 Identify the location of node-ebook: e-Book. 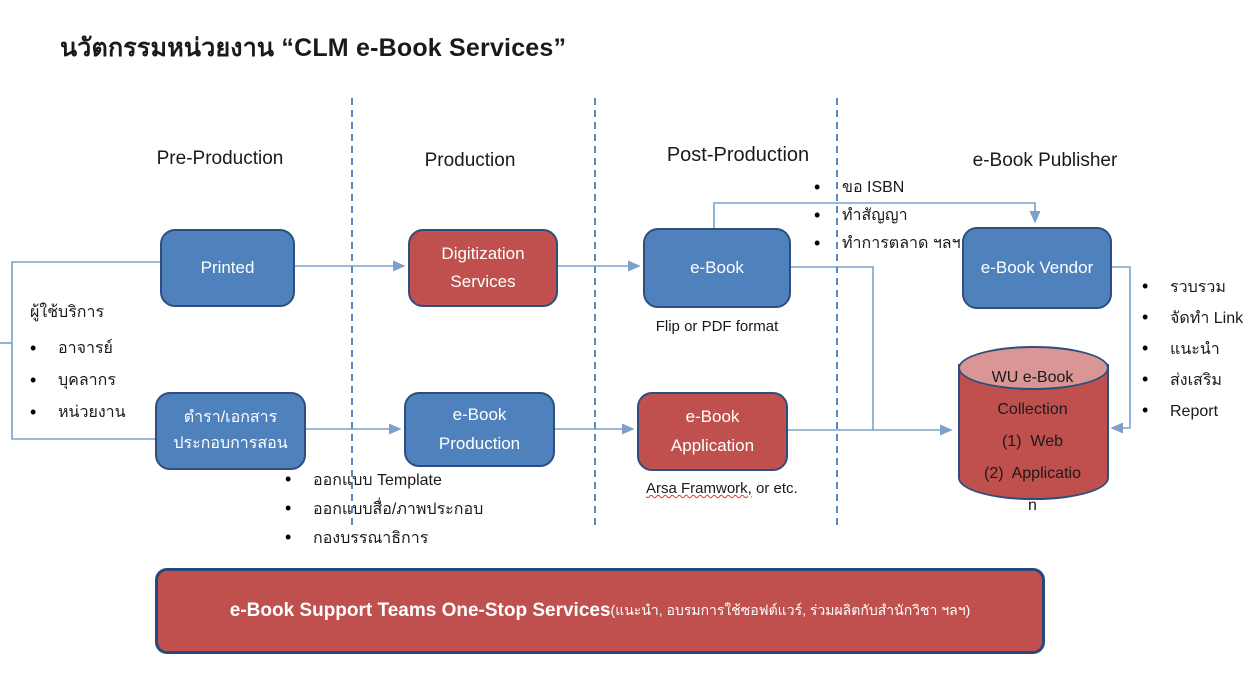
(717, 268).